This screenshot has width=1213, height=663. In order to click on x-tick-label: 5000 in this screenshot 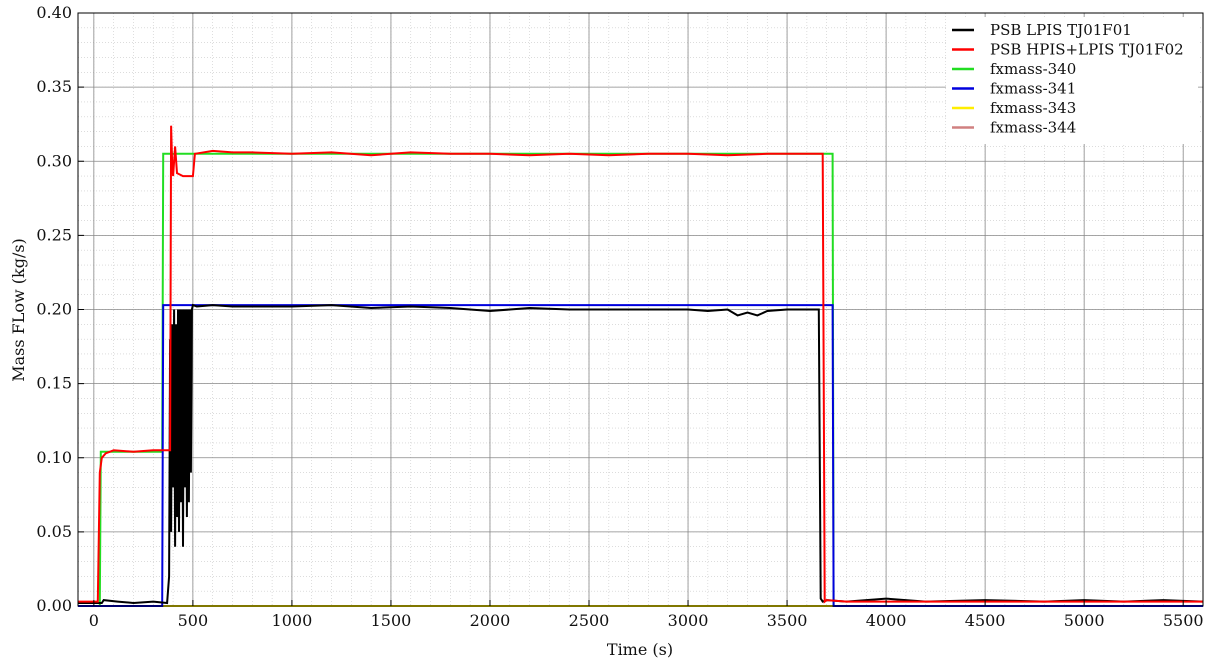, I will do `click(1084, 620)`.